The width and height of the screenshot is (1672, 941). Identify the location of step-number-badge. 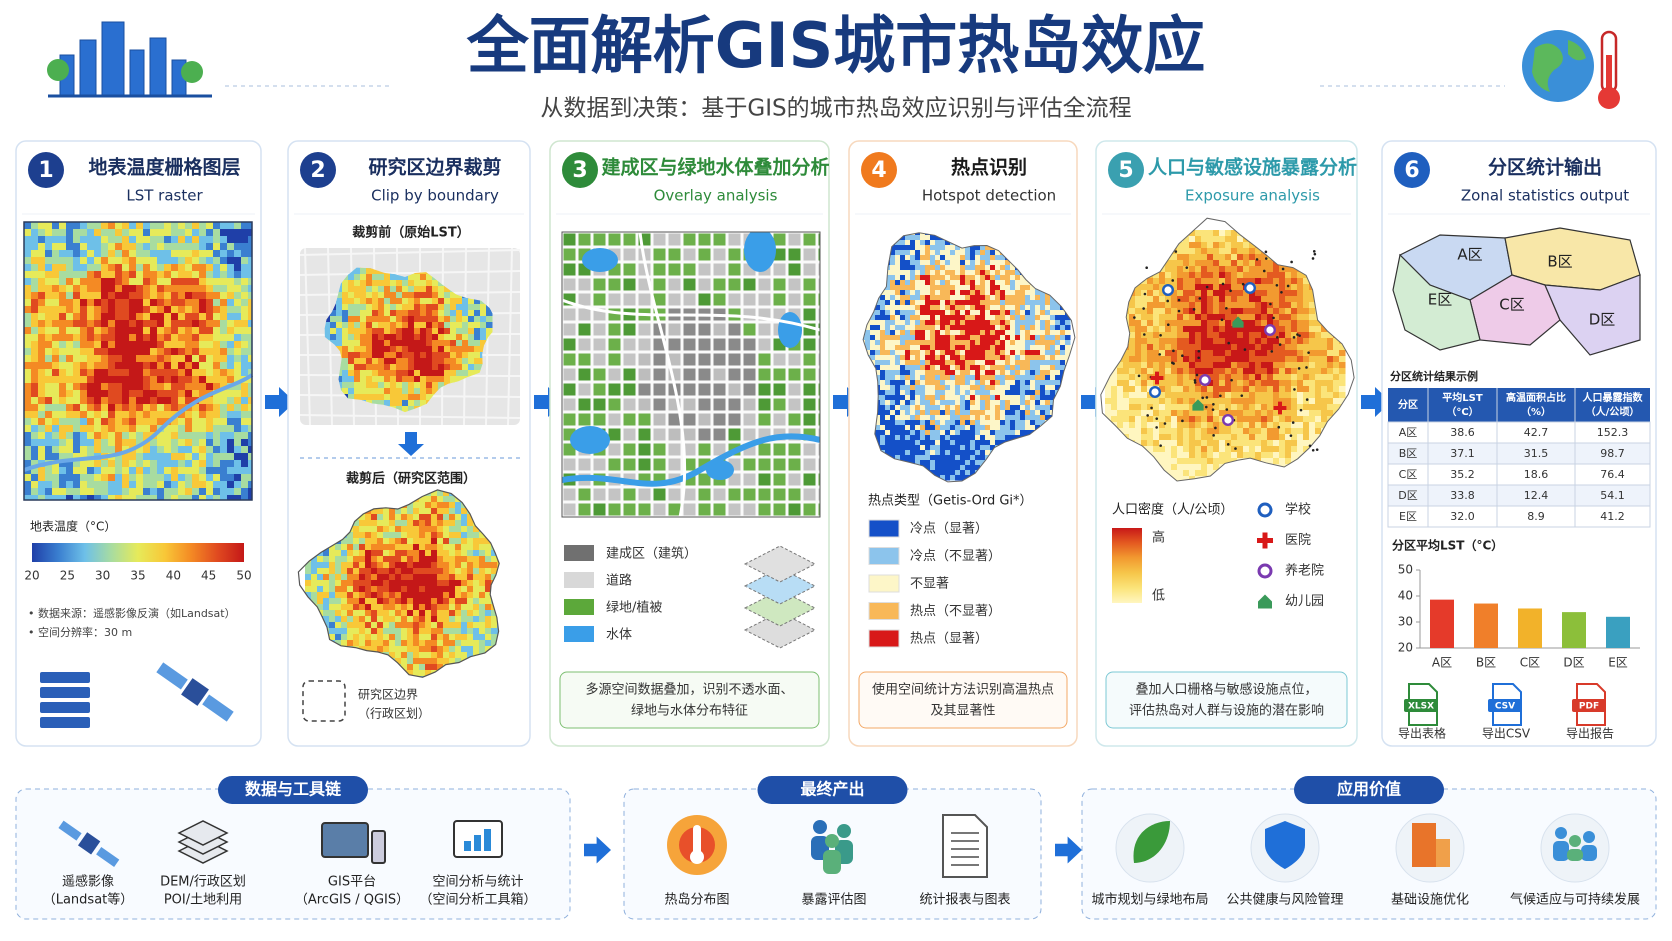
(879, 170).